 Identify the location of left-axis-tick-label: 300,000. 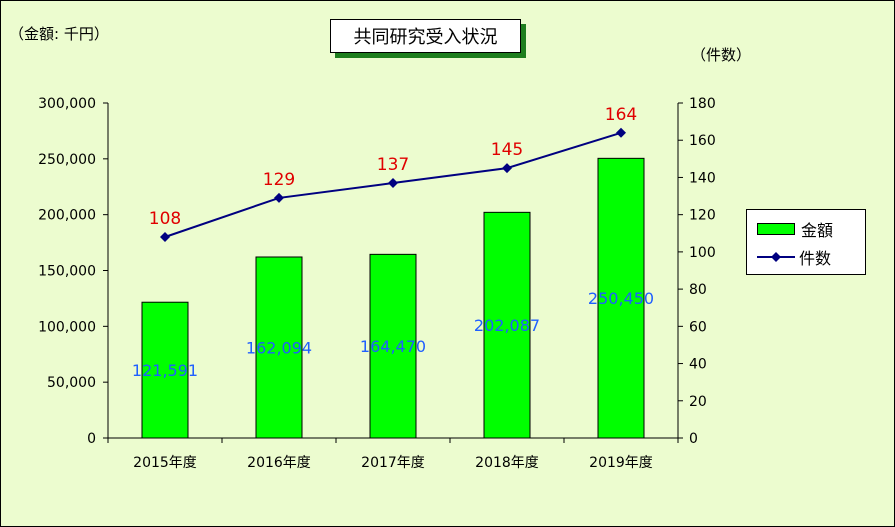
(67, 104).